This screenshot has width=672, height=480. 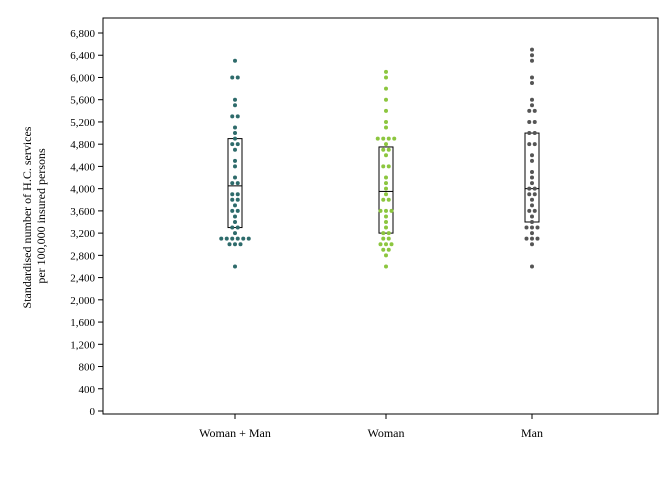 I want to click on y-tick-label: 4,400, so click(x=82, y=167).